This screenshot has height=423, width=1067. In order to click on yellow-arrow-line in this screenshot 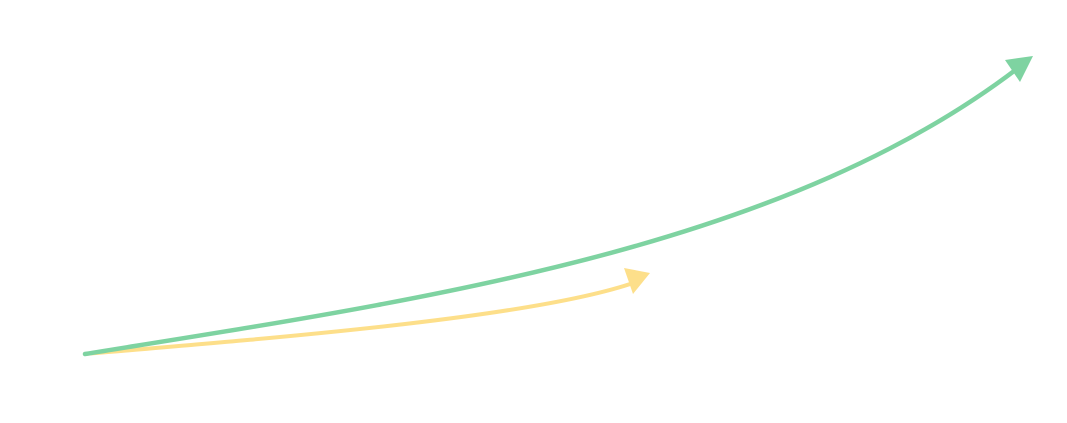, I will do `click(360, 318)`.